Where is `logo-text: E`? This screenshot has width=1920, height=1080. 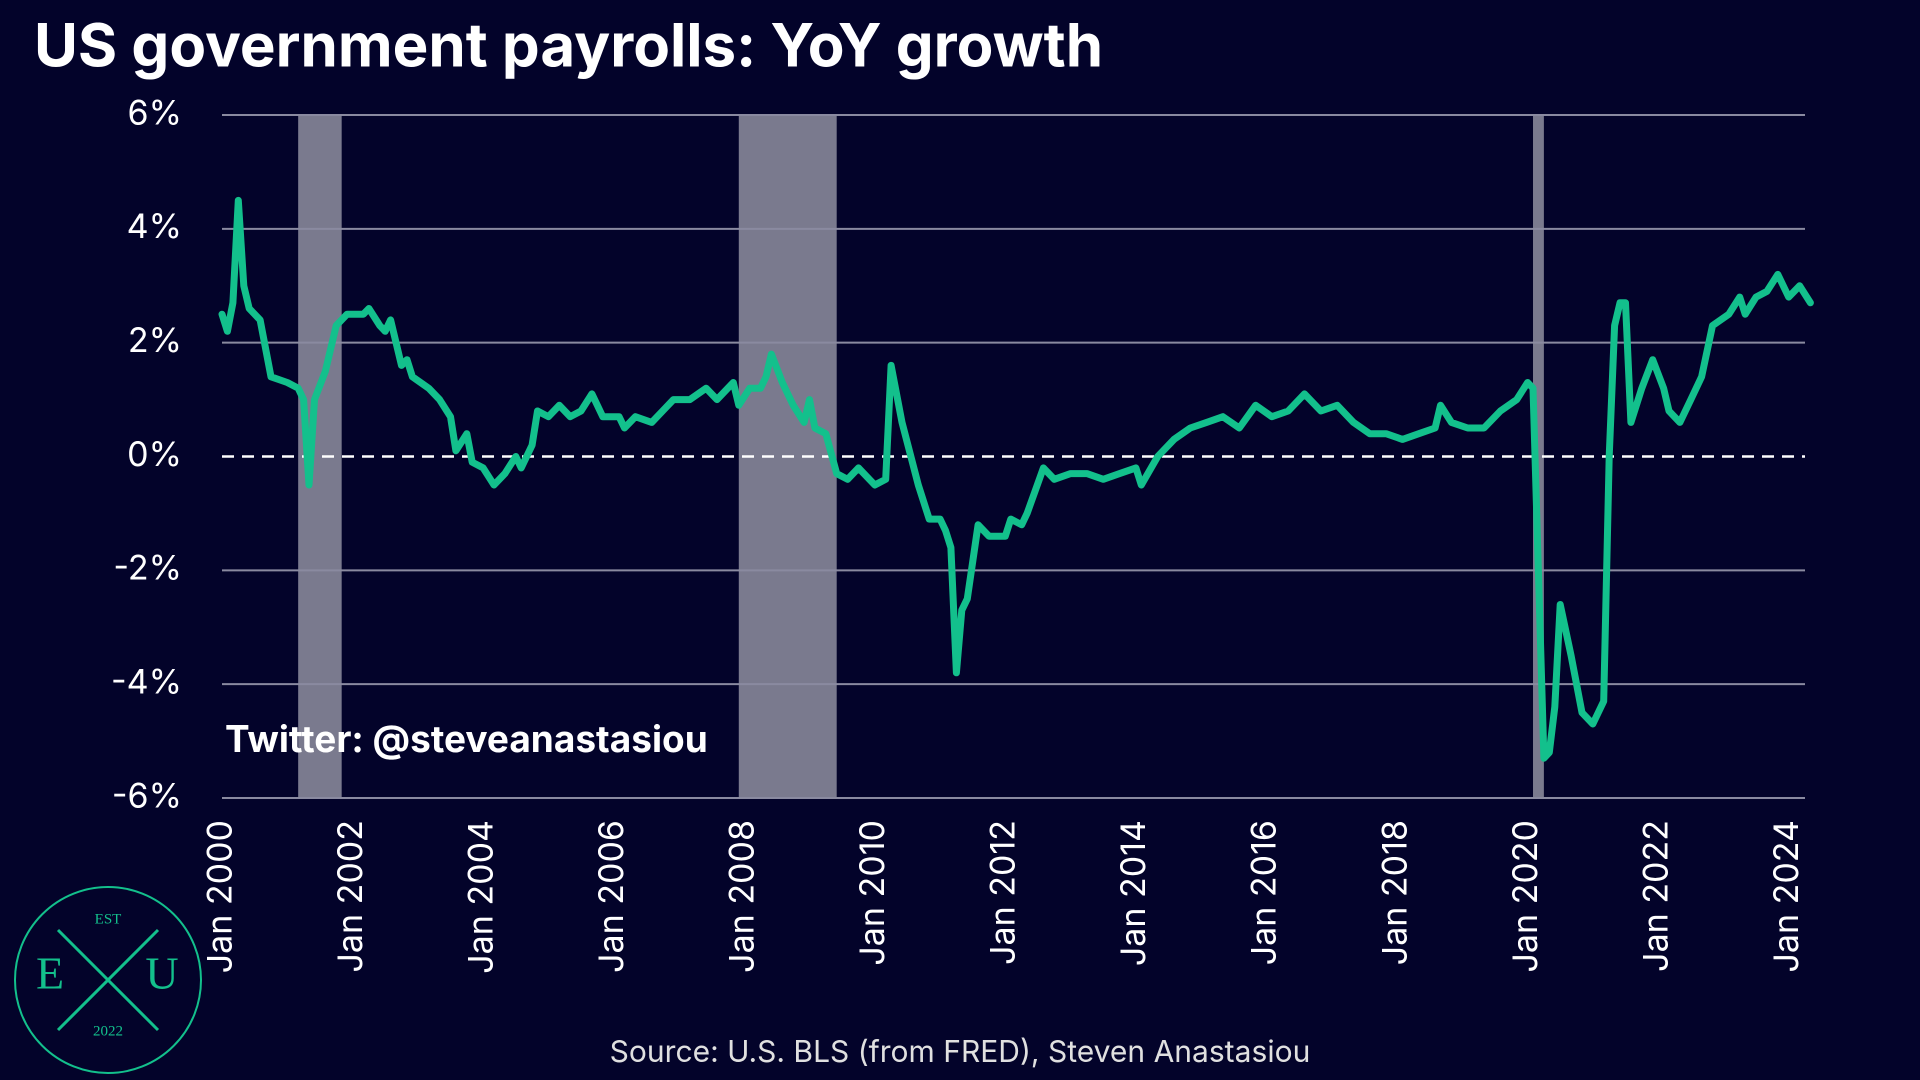 logo-text: E is located at coordinates (50, 973).